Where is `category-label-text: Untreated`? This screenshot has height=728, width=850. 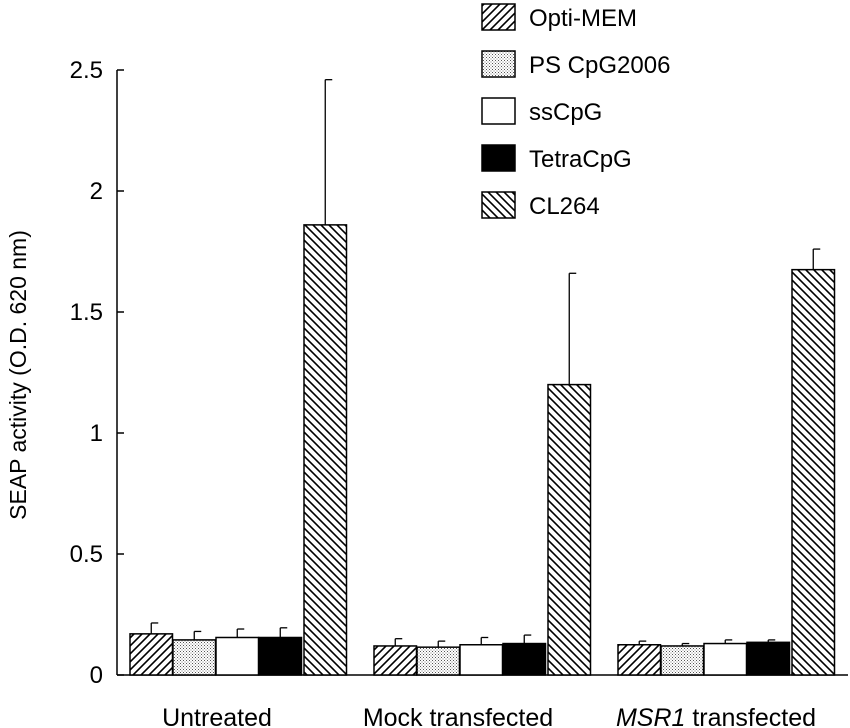
category-label-text: Untreated is located at coordinates (217, 716).